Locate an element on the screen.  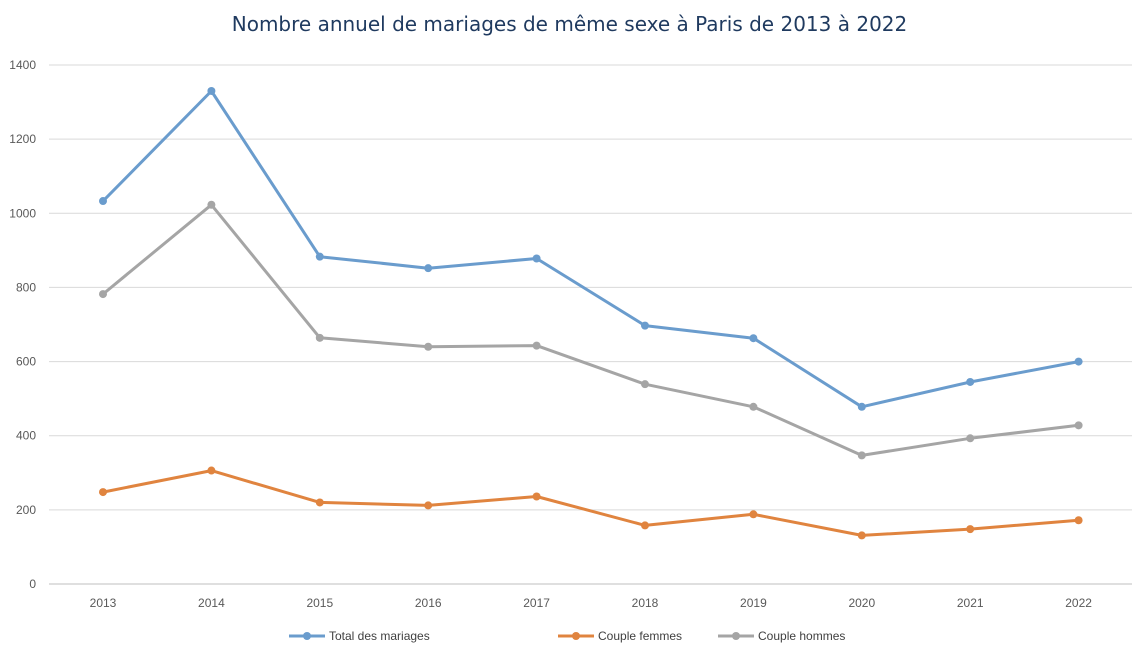
x-axis-ticks: 2013 2014 2015 2016 2017 2018 2019 2020 2021 2022 is located at coordinates (591, 603).